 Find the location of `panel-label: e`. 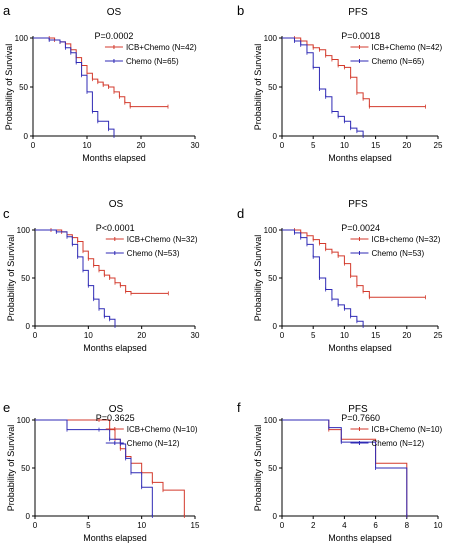

panel-label: e is located at coordinates (6, 407).